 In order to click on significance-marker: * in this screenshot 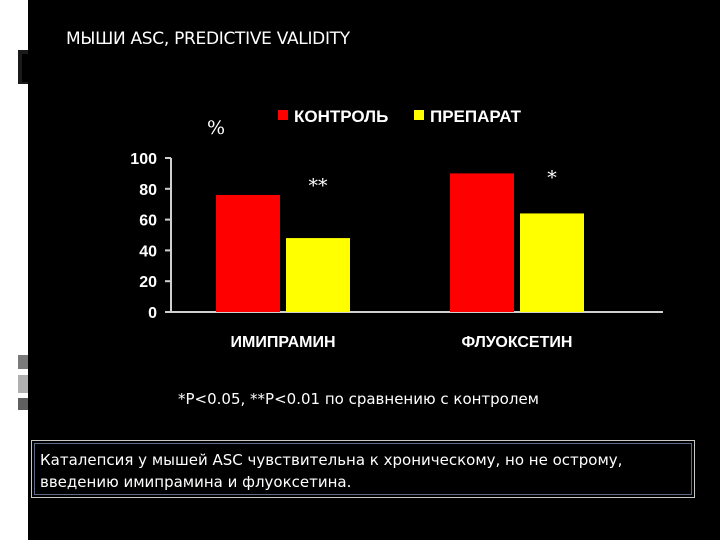, I will do `click(552, 178)`.